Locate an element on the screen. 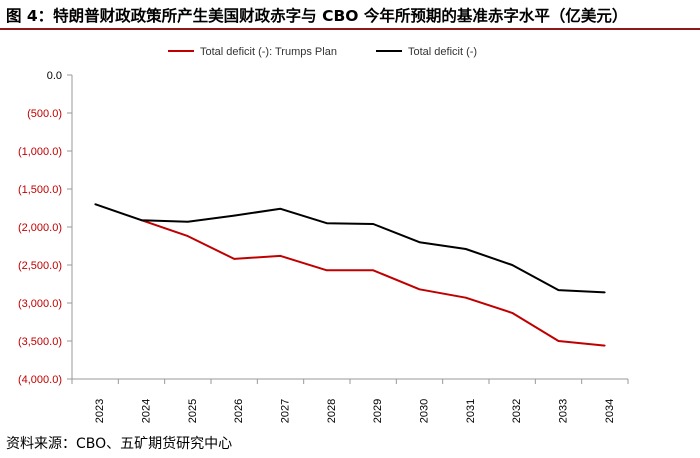 This screenshot has height=458, width=700. legend-label: Total deficit (-) is located at coordinates (442, 52).